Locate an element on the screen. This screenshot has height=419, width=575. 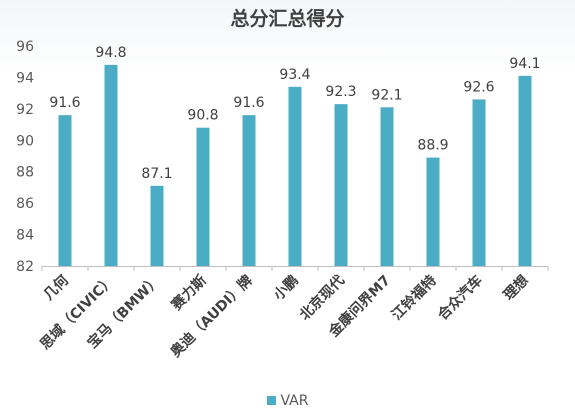
data-label: 88.9 is located at coordinates (432, 146).